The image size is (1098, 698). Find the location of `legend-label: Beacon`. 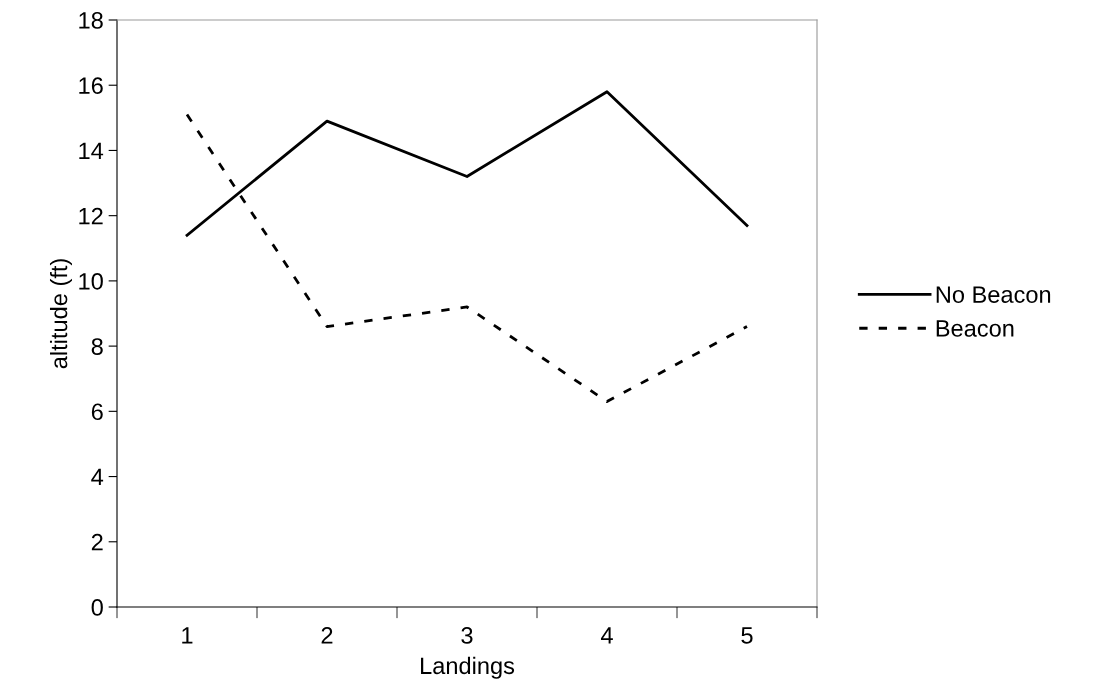

legend-label: Beacon is located at coordinates (975, 328).